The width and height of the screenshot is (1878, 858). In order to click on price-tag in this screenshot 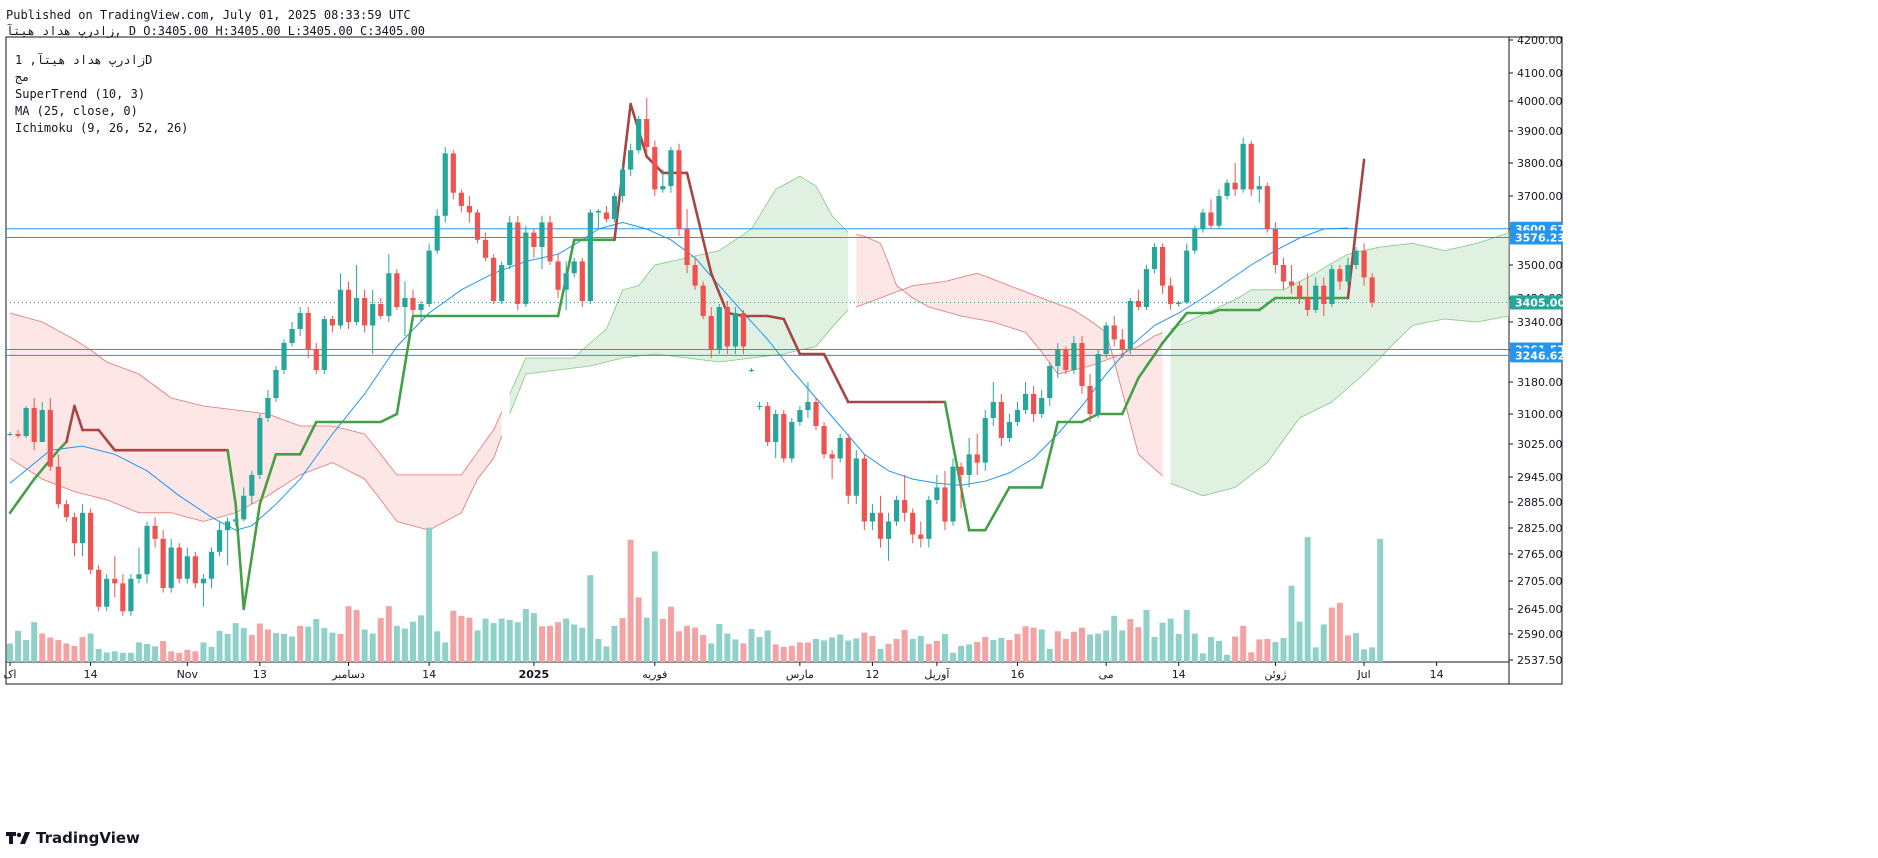, I will do `click(1536, 355)`.